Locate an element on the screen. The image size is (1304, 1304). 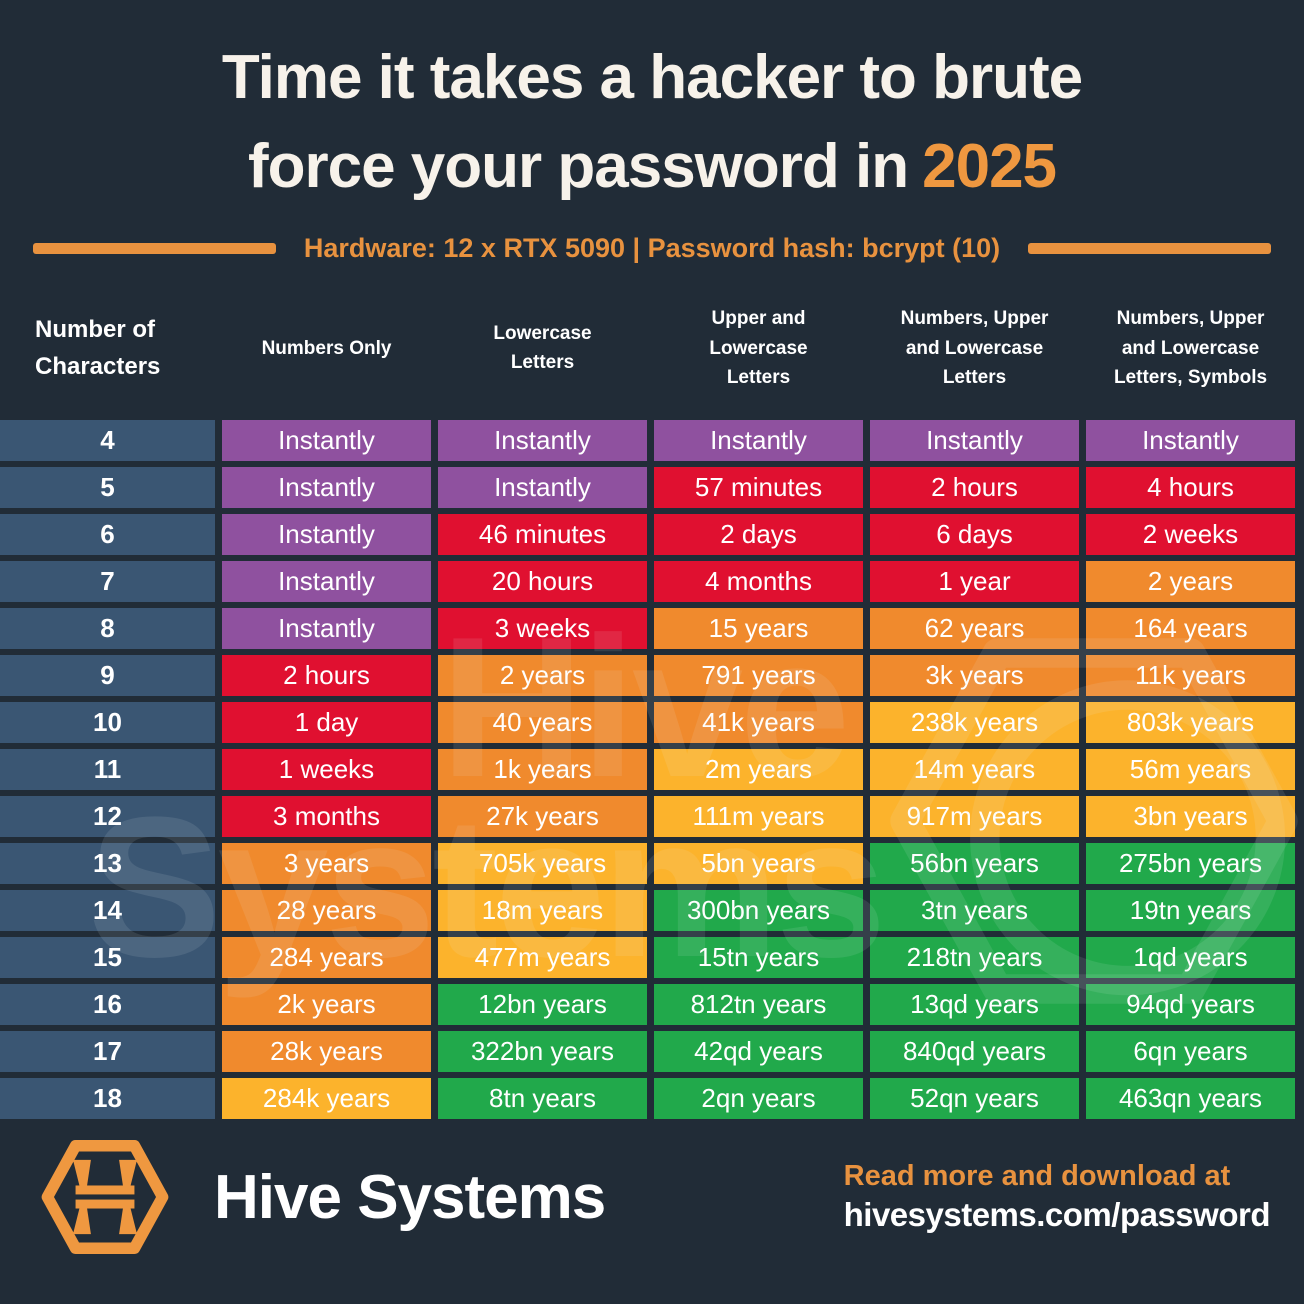
time-cell: 27k years is located at coordinates (542, 817).